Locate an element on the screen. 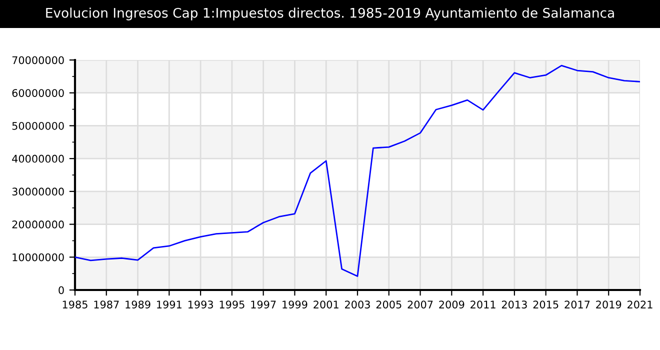  x-tick-label: 1999 is located at coordinates (295, 304).